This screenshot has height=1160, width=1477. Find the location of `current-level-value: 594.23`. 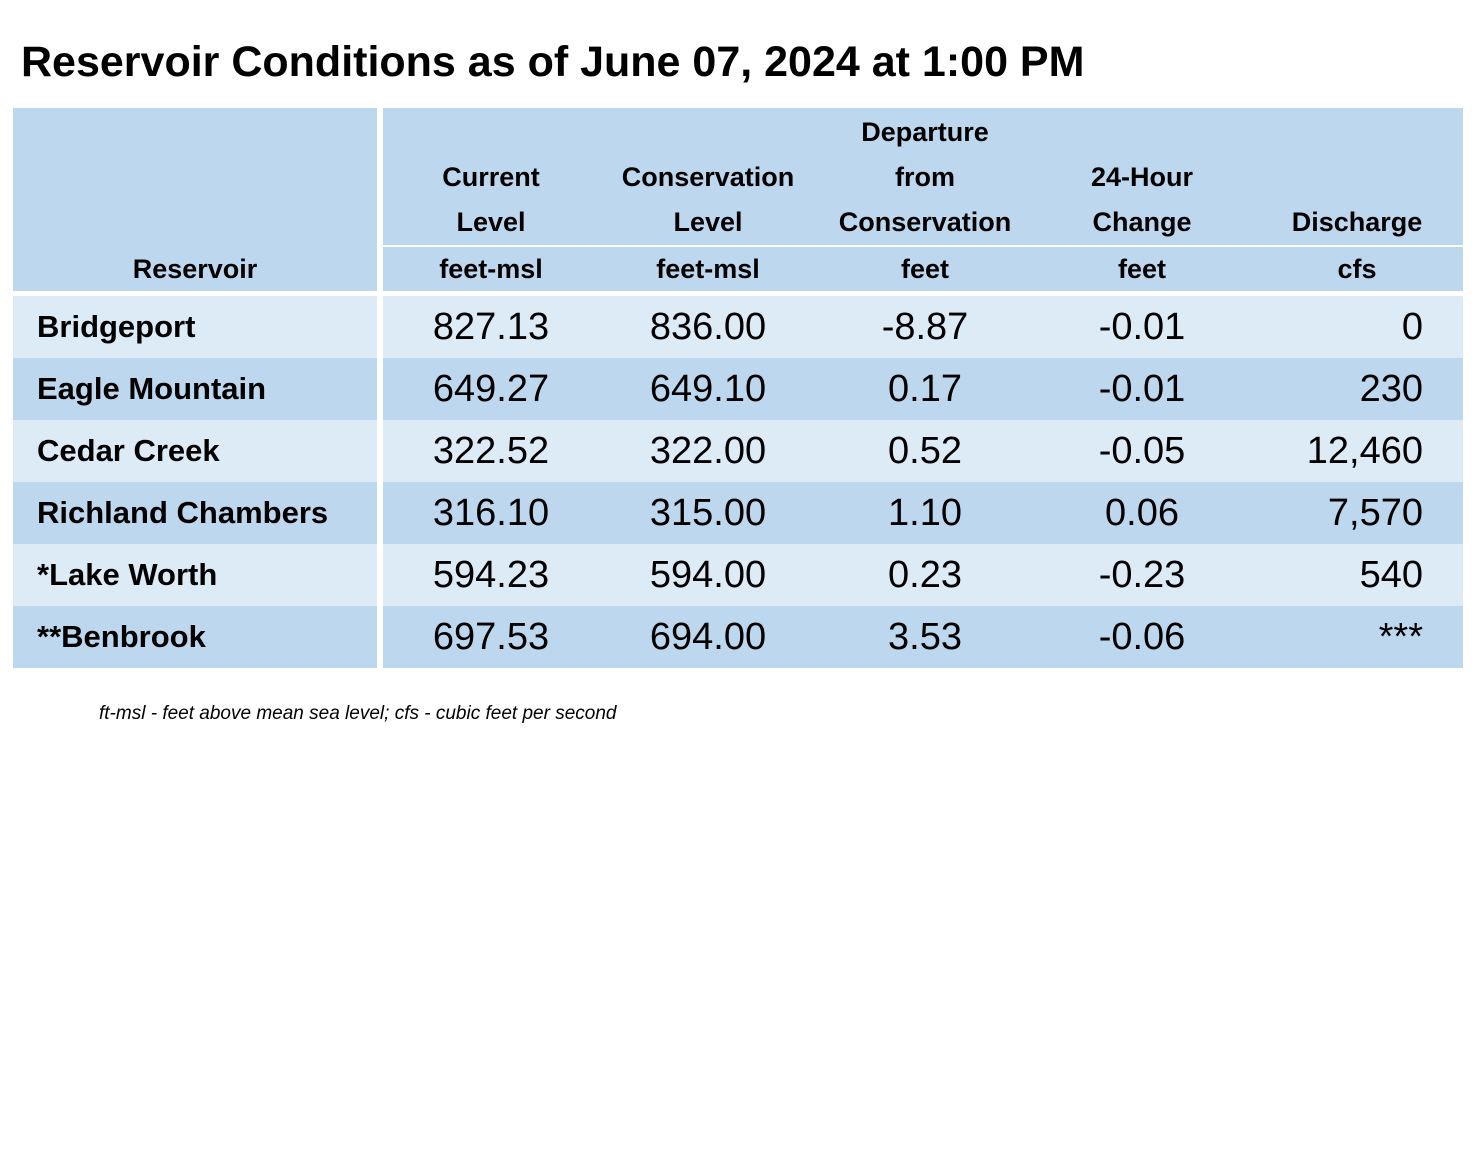

current-level-value: 594.23 is located at coordinates (491, 575).